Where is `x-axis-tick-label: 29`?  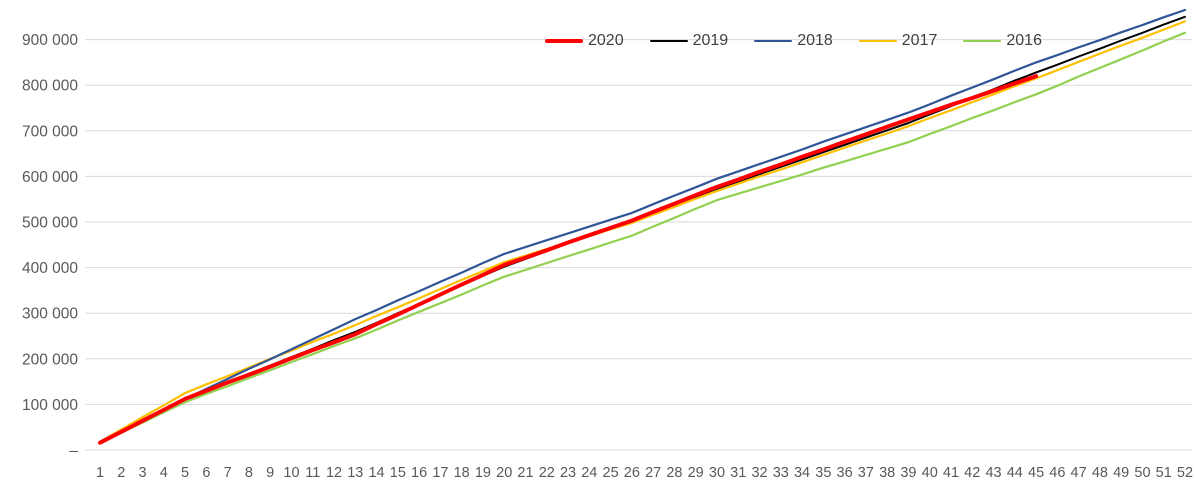
x-axis-tick-label: 29 is located at coordinates (696, 473).